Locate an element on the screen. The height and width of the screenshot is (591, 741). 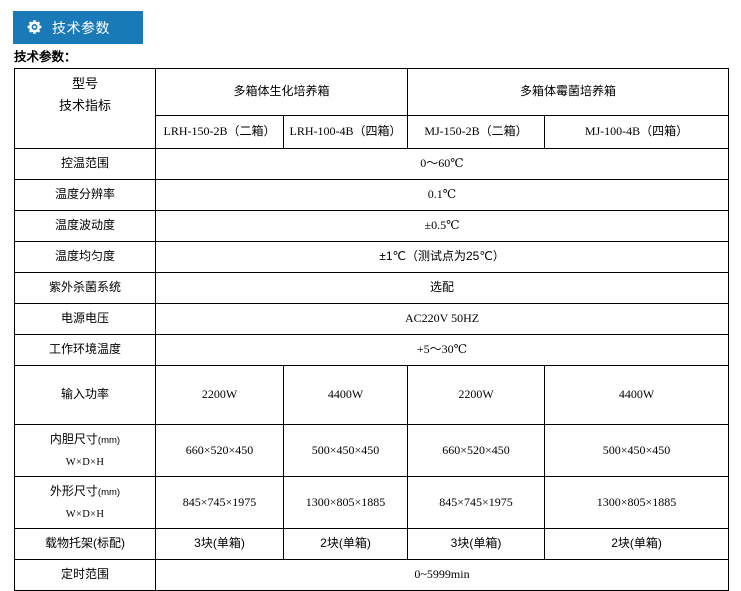
table-row: 定时范围 0~5999min is located at coordinates (372, 575).